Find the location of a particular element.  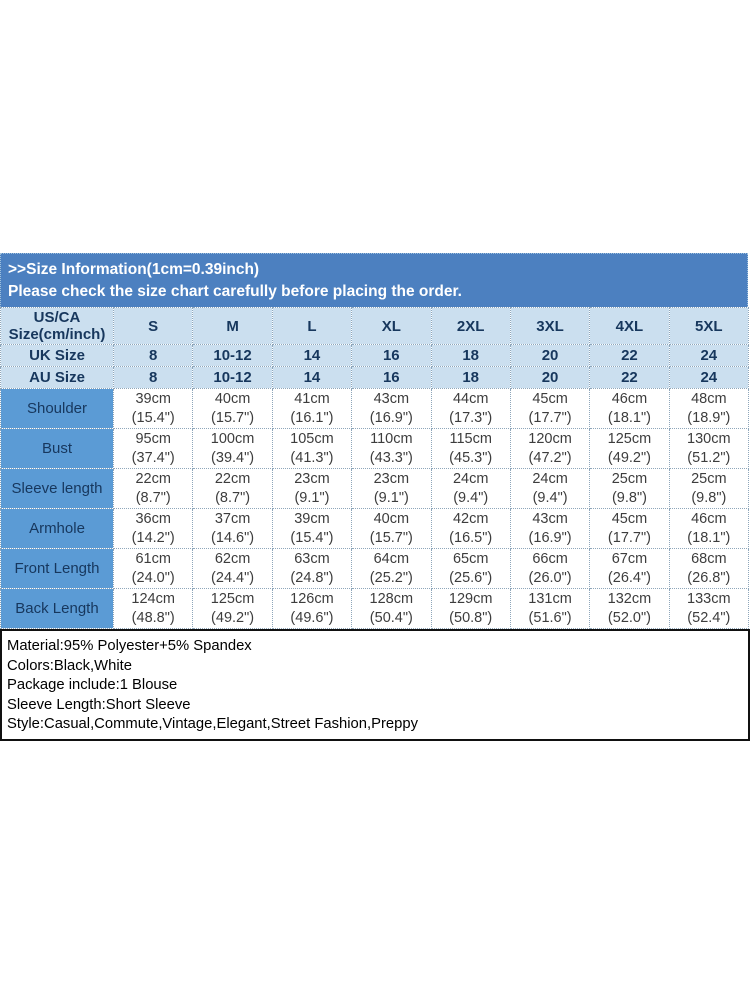

measurement-value-cell: 67cm (26.4") is located at coordinates (629, 568).